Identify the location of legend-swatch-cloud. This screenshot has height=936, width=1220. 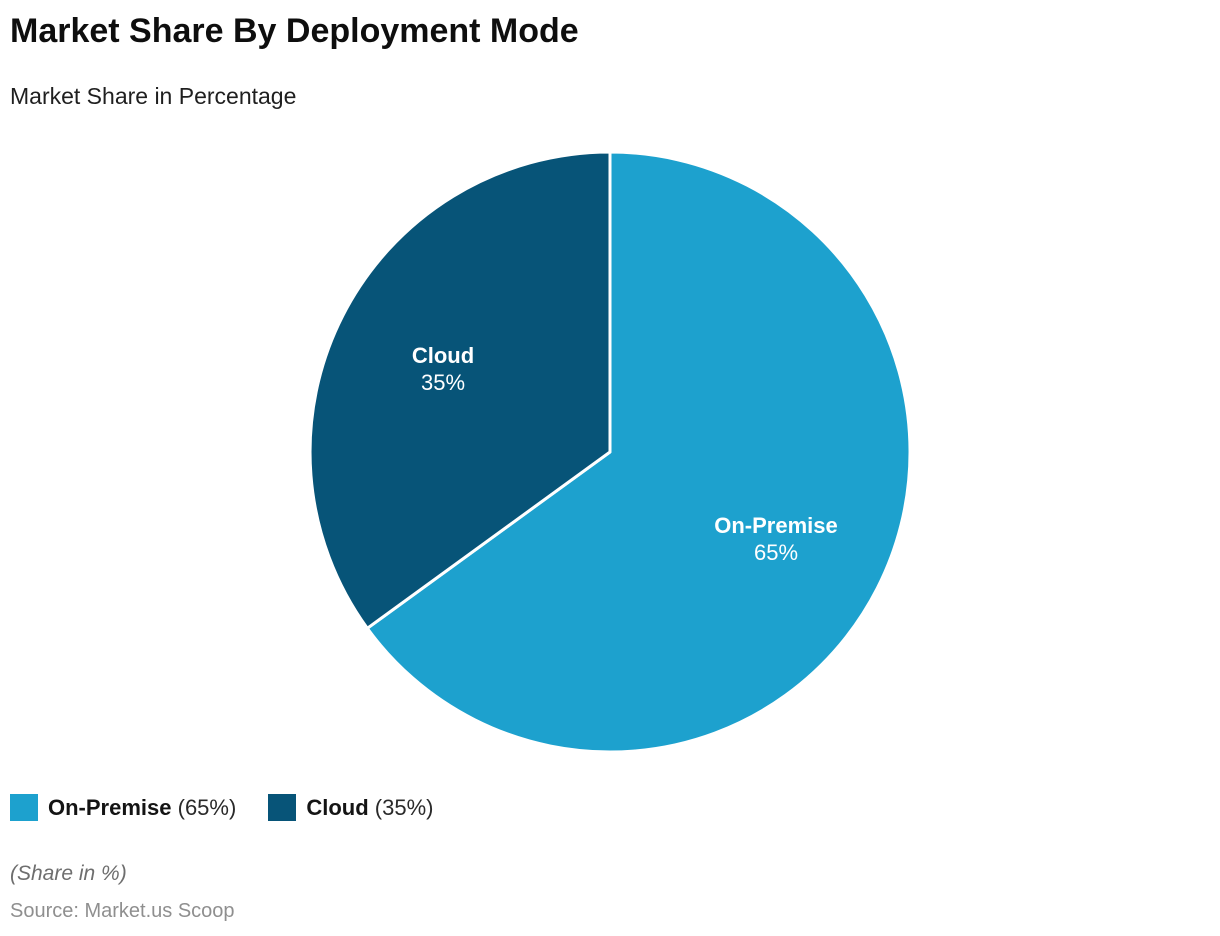
(282, 807).